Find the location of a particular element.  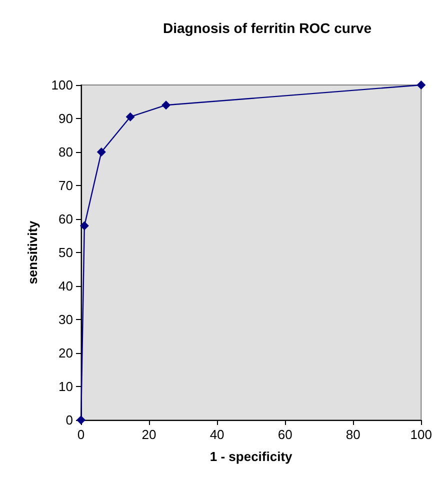

x-tick-label: 80 is located at coordinates (353, 434).